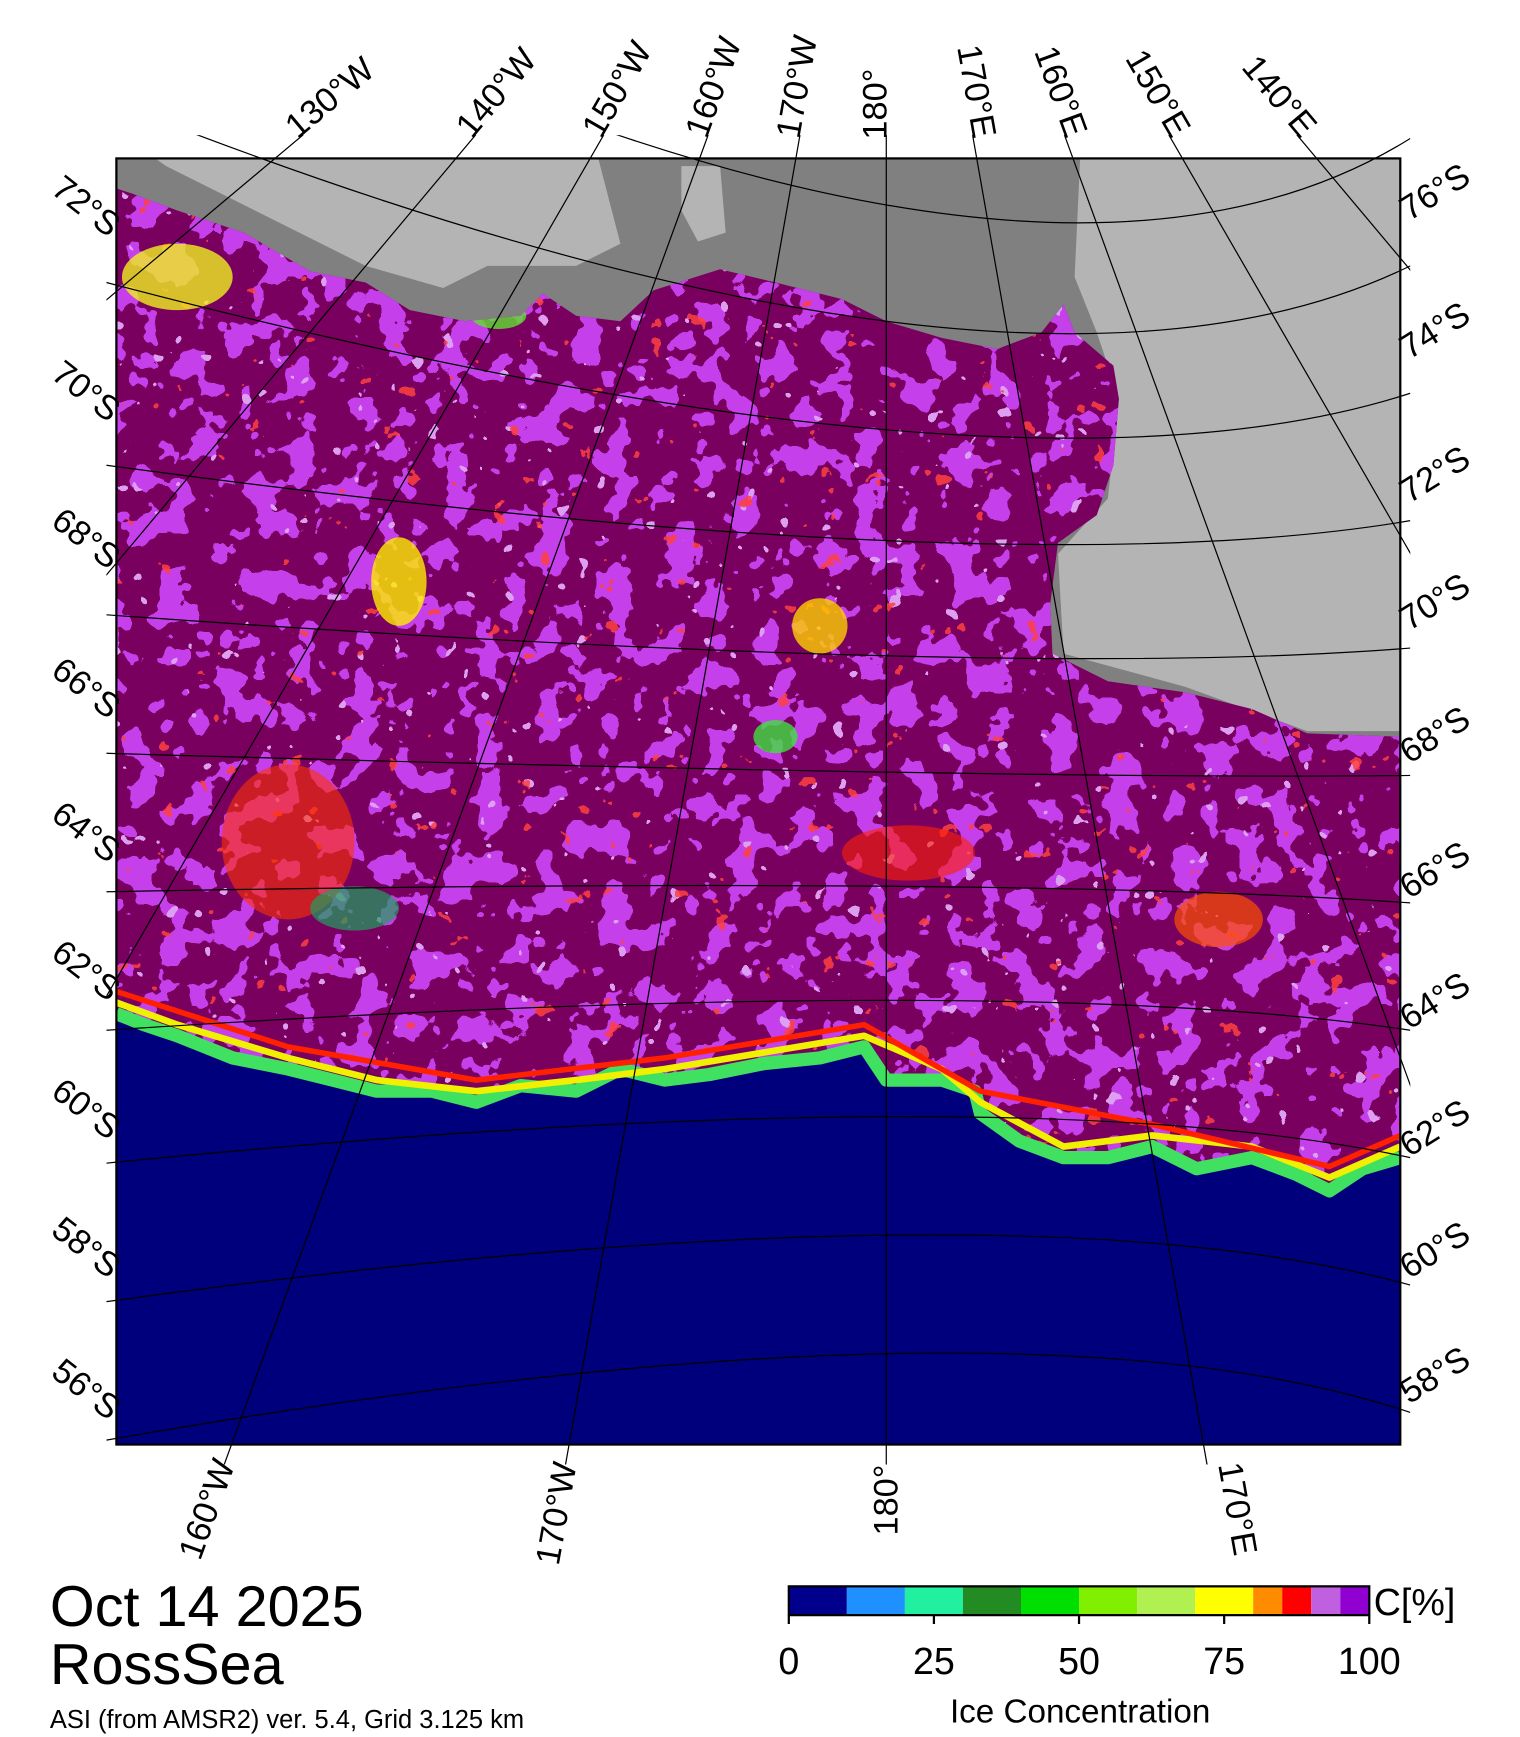 Image resolution: width=1520 pixels, height=1737 pixels. Describe the element at coordinates (1080, 1712) in the screenshot. I see `colorbar-title: Ice Concentration` at that location.